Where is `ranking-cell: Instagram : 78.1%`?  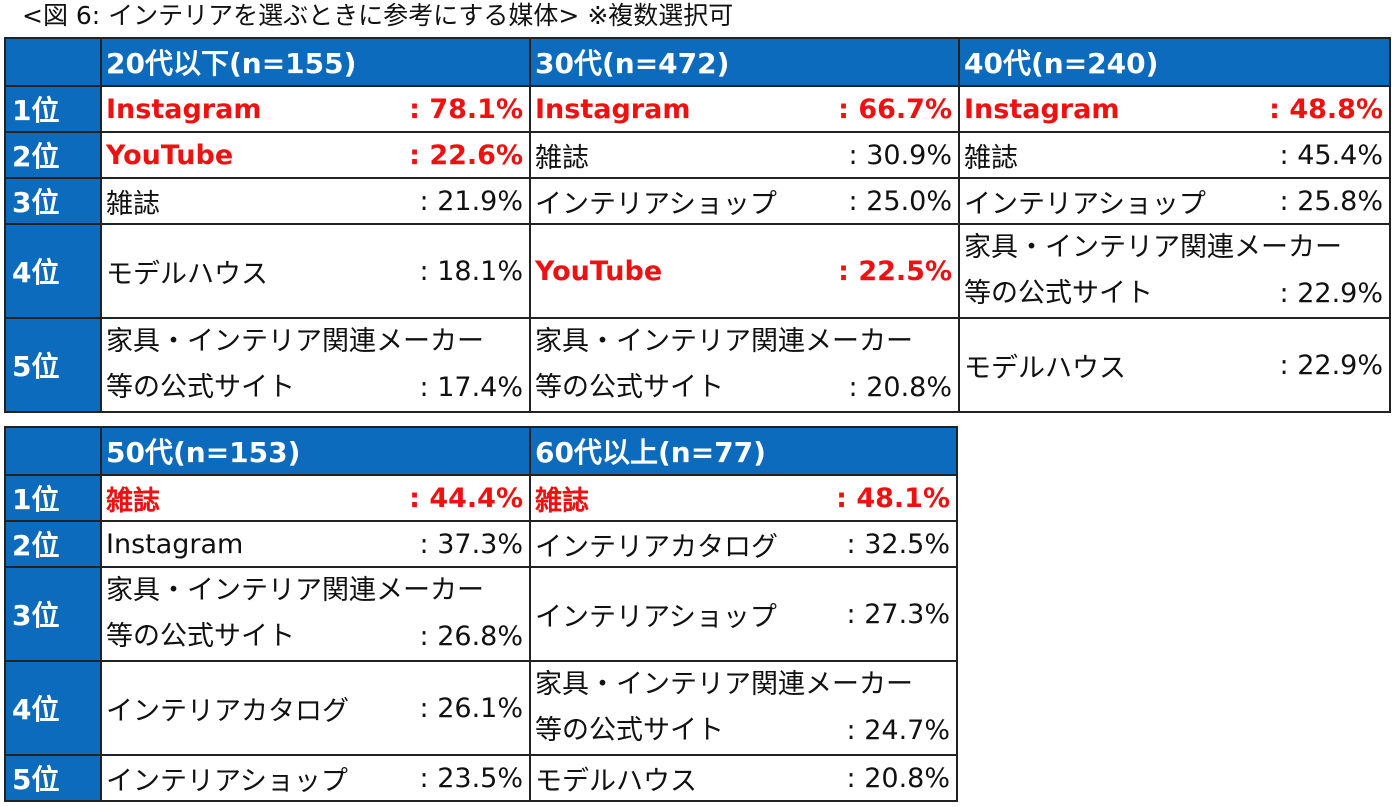
ranking-cell: Instagram : 78.1% is located at coordinates (315, 109).